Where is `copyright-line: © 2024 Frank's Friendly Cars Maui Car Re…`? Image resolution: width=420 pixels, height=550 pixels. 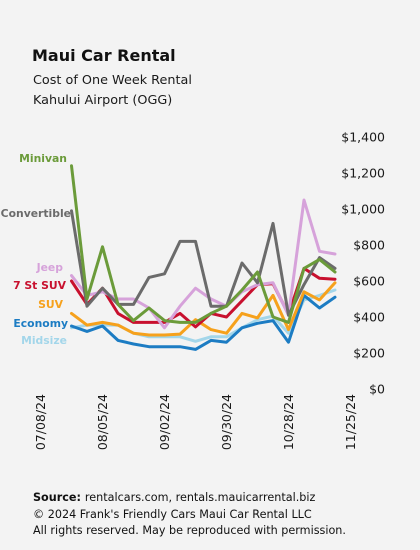
copyright-line: © 2024 Frank's Friendly Cars Maui Car Re… is located at coordinates (172, 514).